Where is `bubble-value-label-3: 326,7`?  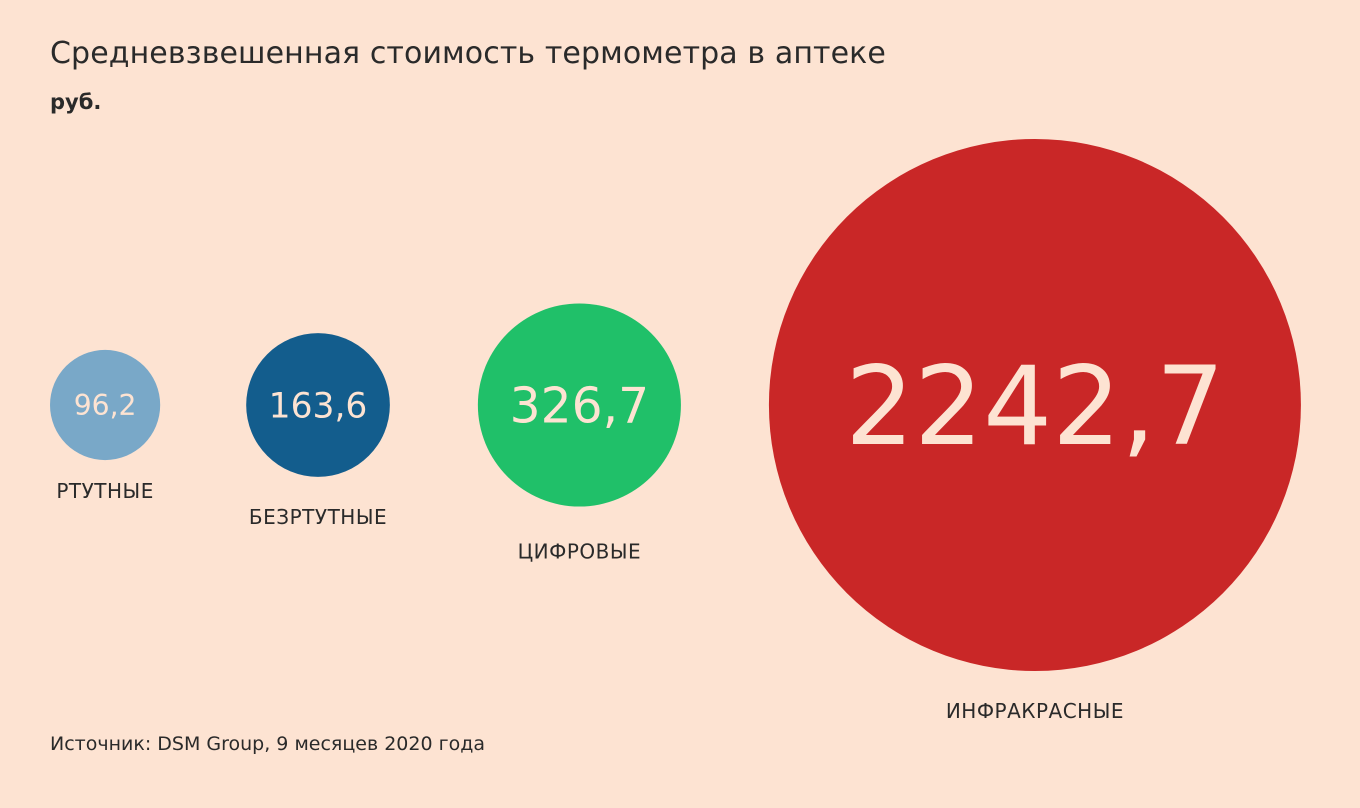
bubble-value-label-3: 326,7 is located at coordinates (579, 407).